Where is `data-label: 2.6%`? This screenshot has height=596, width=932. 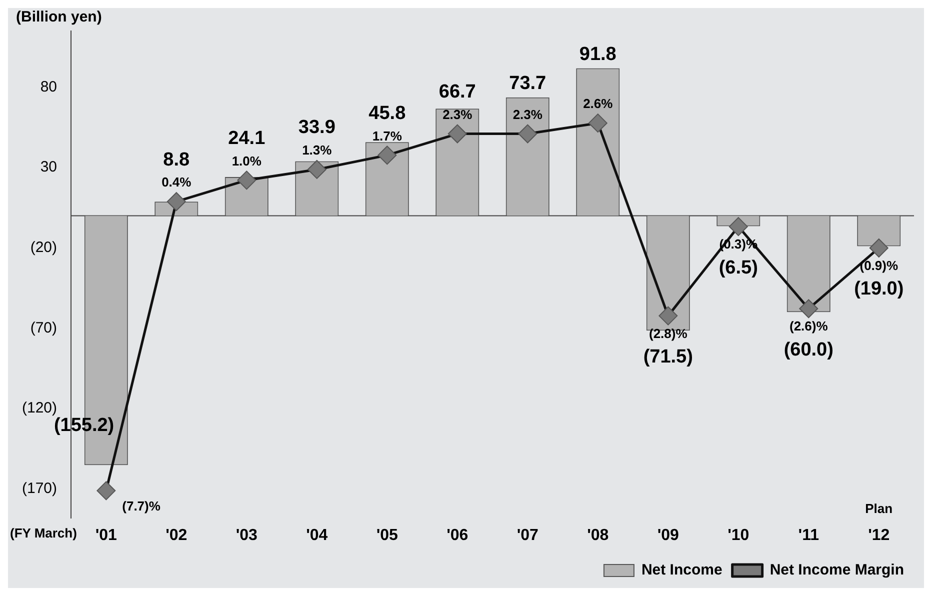 data-label: 2.6% is located at coordinates (598, 104).